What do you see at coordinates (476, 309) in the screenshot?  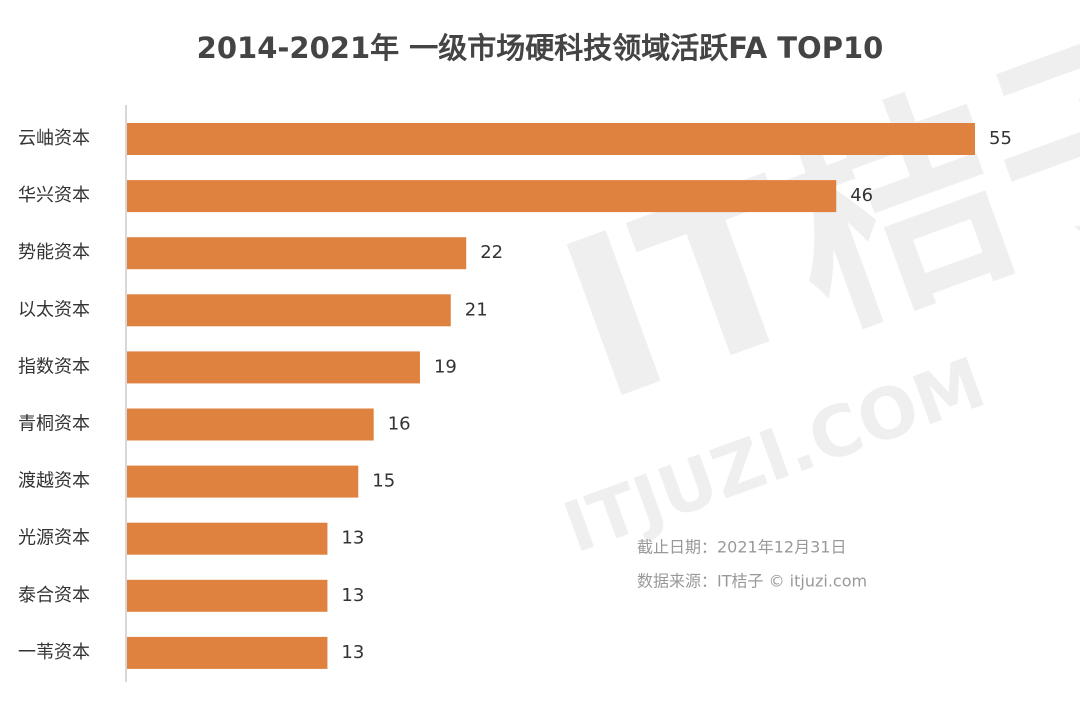 I see `value-label: 21` at bounding box center [476, 309].